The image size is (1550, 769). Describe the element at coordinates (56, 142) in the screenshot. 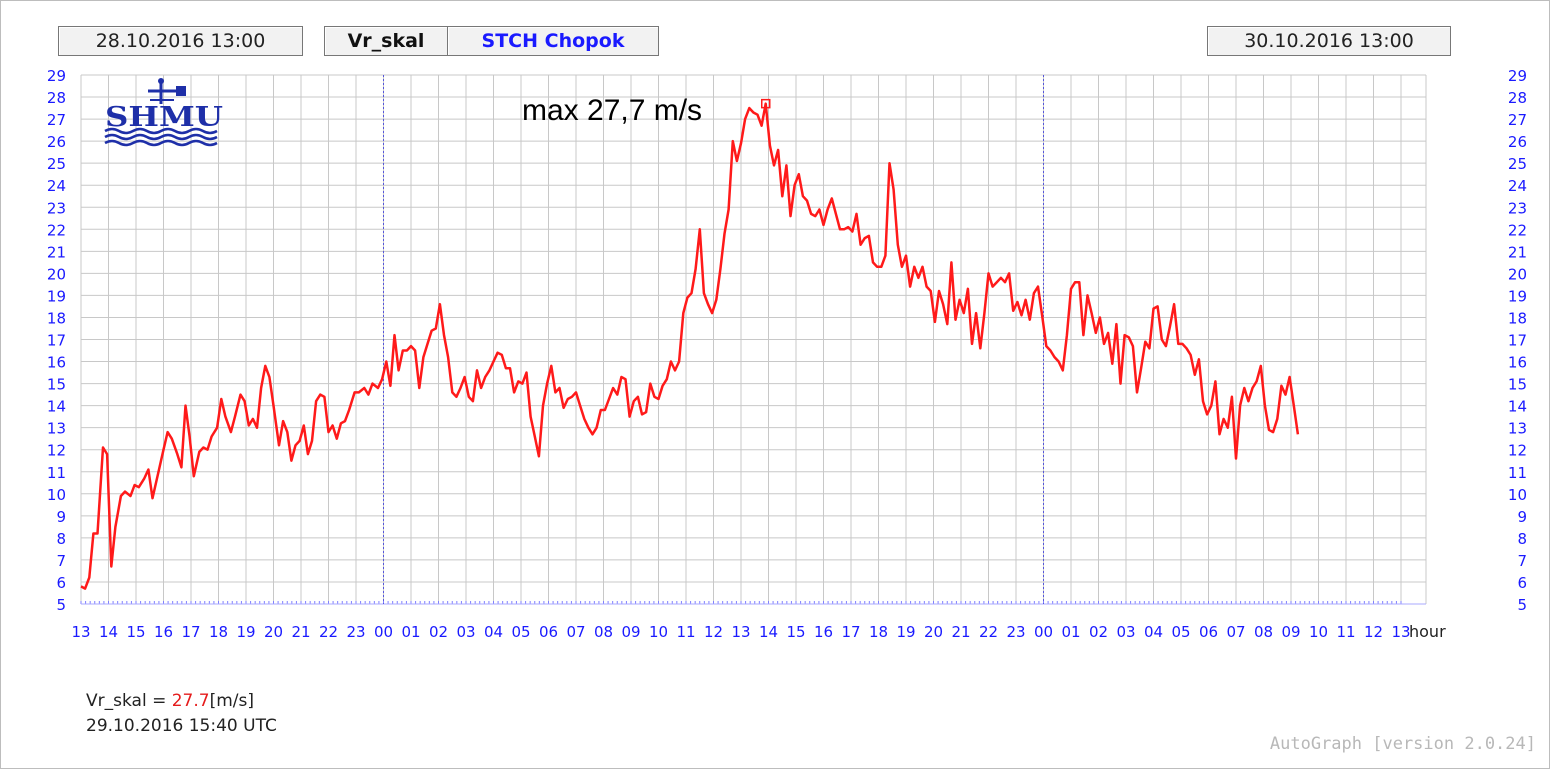

I see `y-tick-label-left: 26` at that location.